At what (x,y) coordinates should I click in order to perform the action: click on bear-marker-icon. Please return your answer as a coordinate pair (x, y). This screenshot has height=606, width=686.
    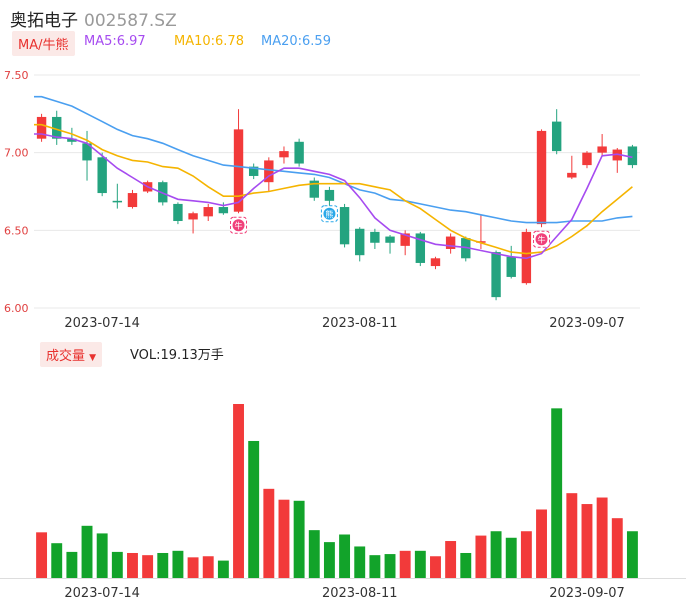
    Looking at the image, I should click on (329, 213).